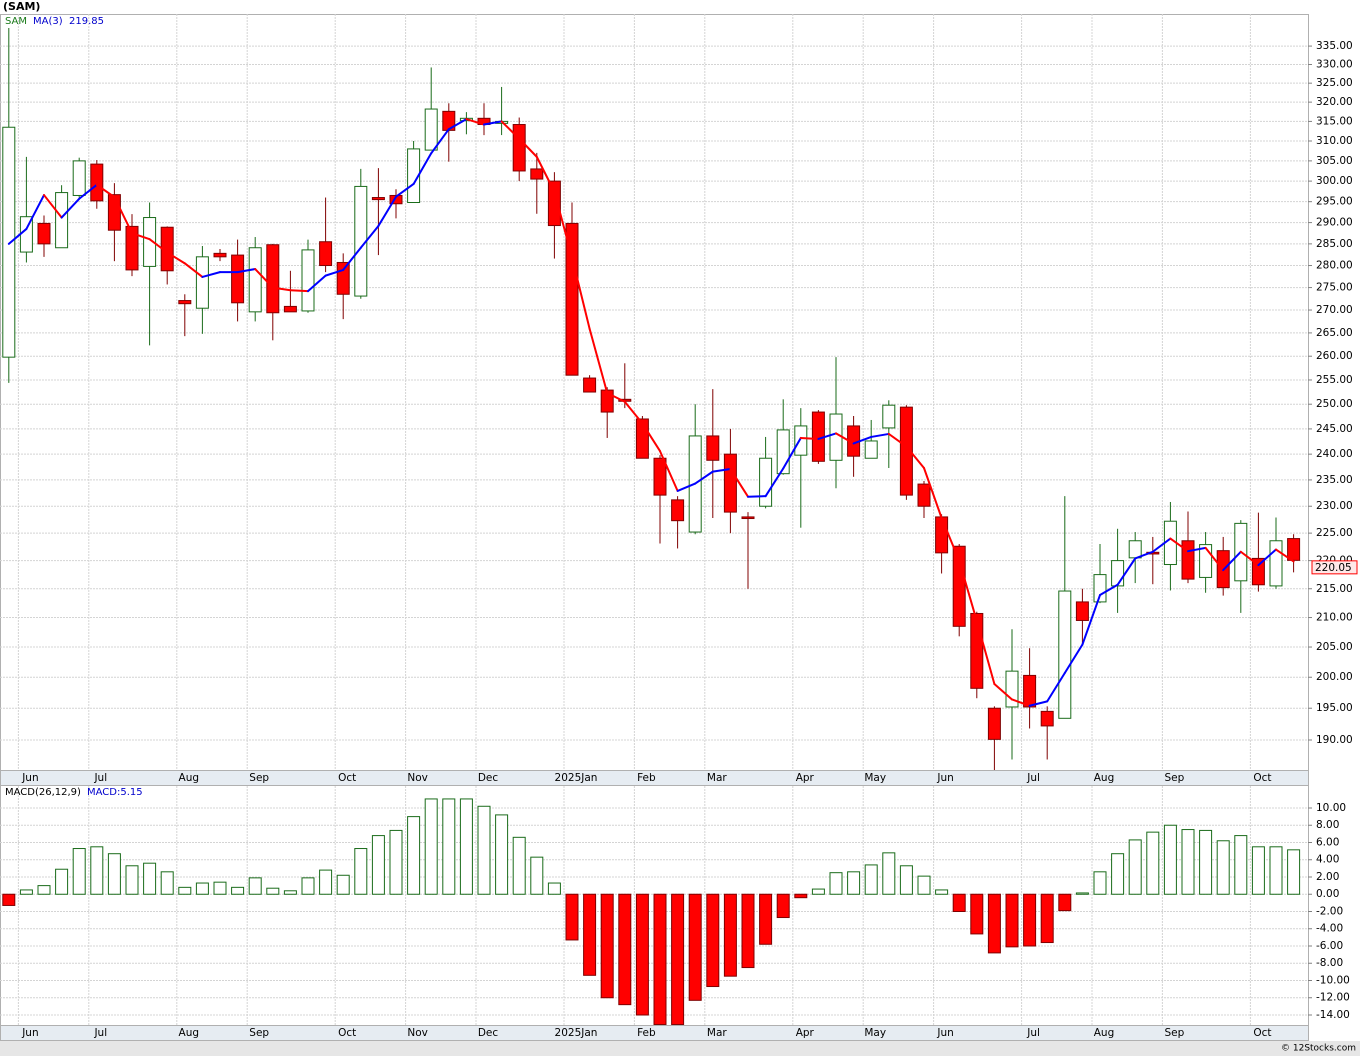 The width and height of the screenshot is (1360, 1056). I want to click on macd-date-strip, so click(654, 1033).